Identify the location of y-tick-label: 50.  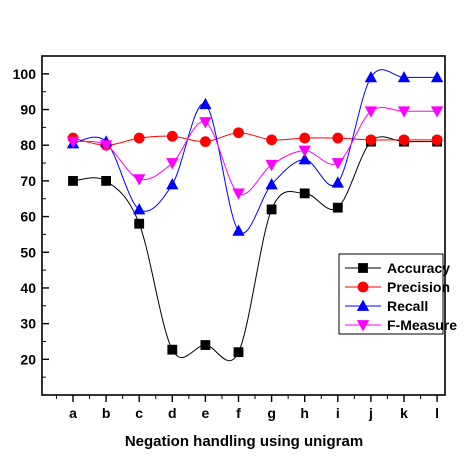
(28, 252).